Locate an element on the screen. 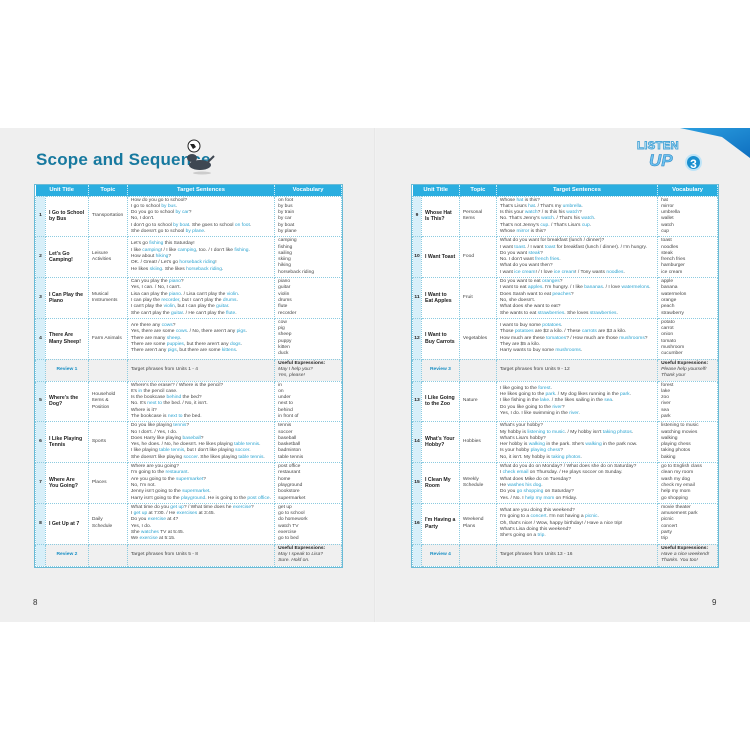 The height and width of the screenshot is (750, 750). sentence-text: Does Harry like playing is located at coordinates (156, 438).